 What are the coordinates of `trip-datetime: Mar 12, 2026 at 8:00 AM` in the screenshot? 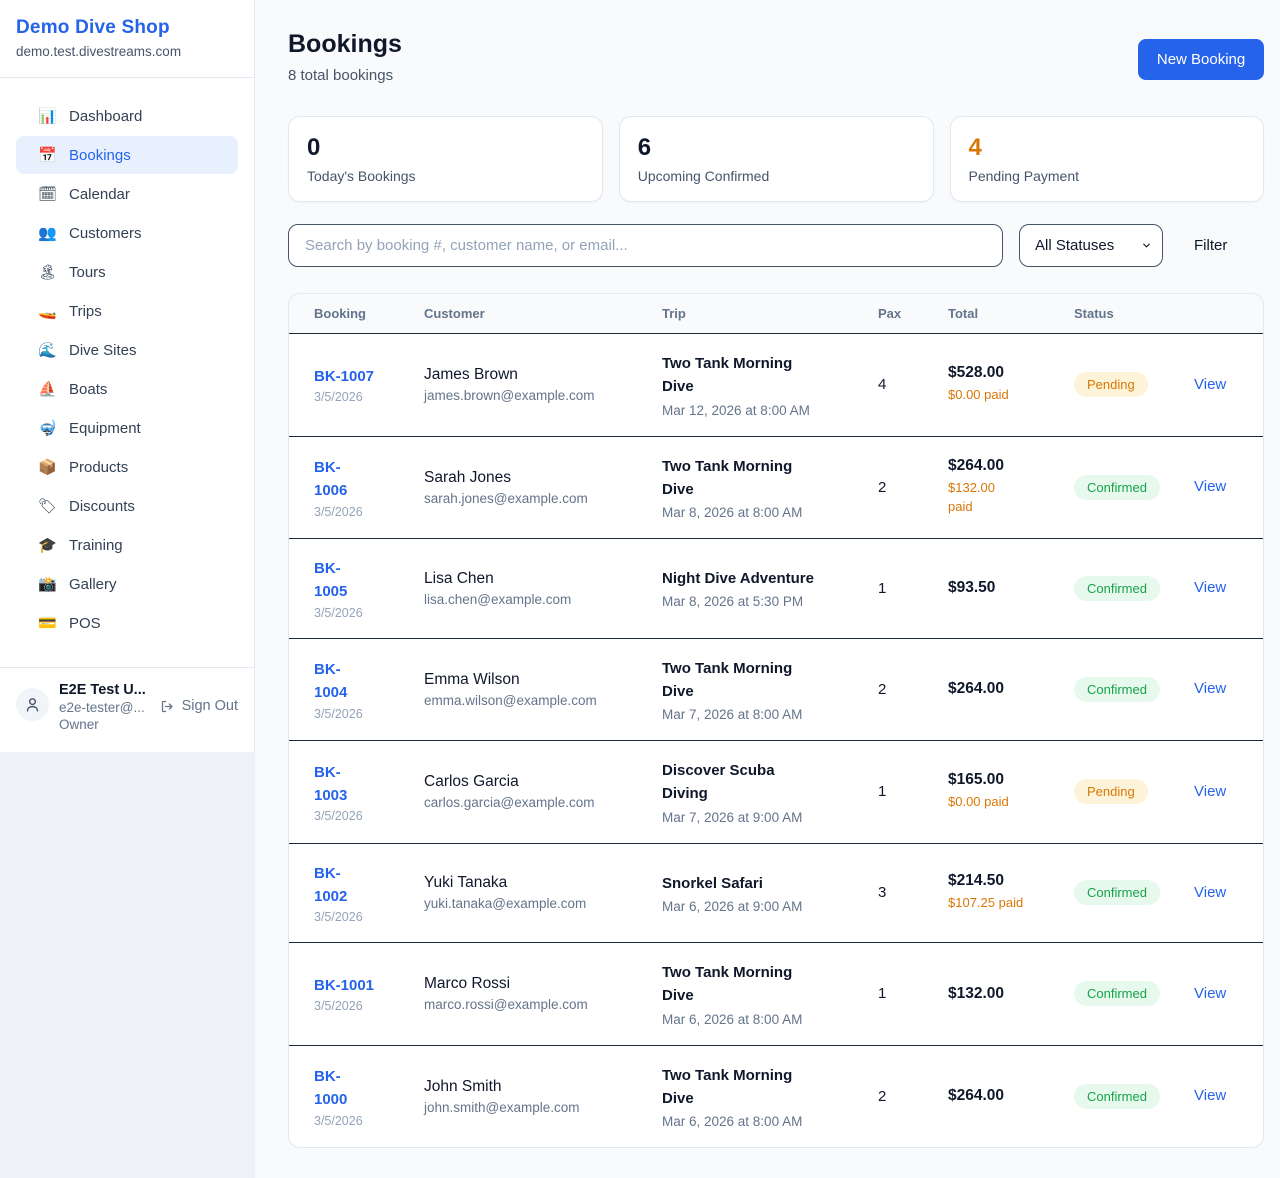 It's located at (736, 410).